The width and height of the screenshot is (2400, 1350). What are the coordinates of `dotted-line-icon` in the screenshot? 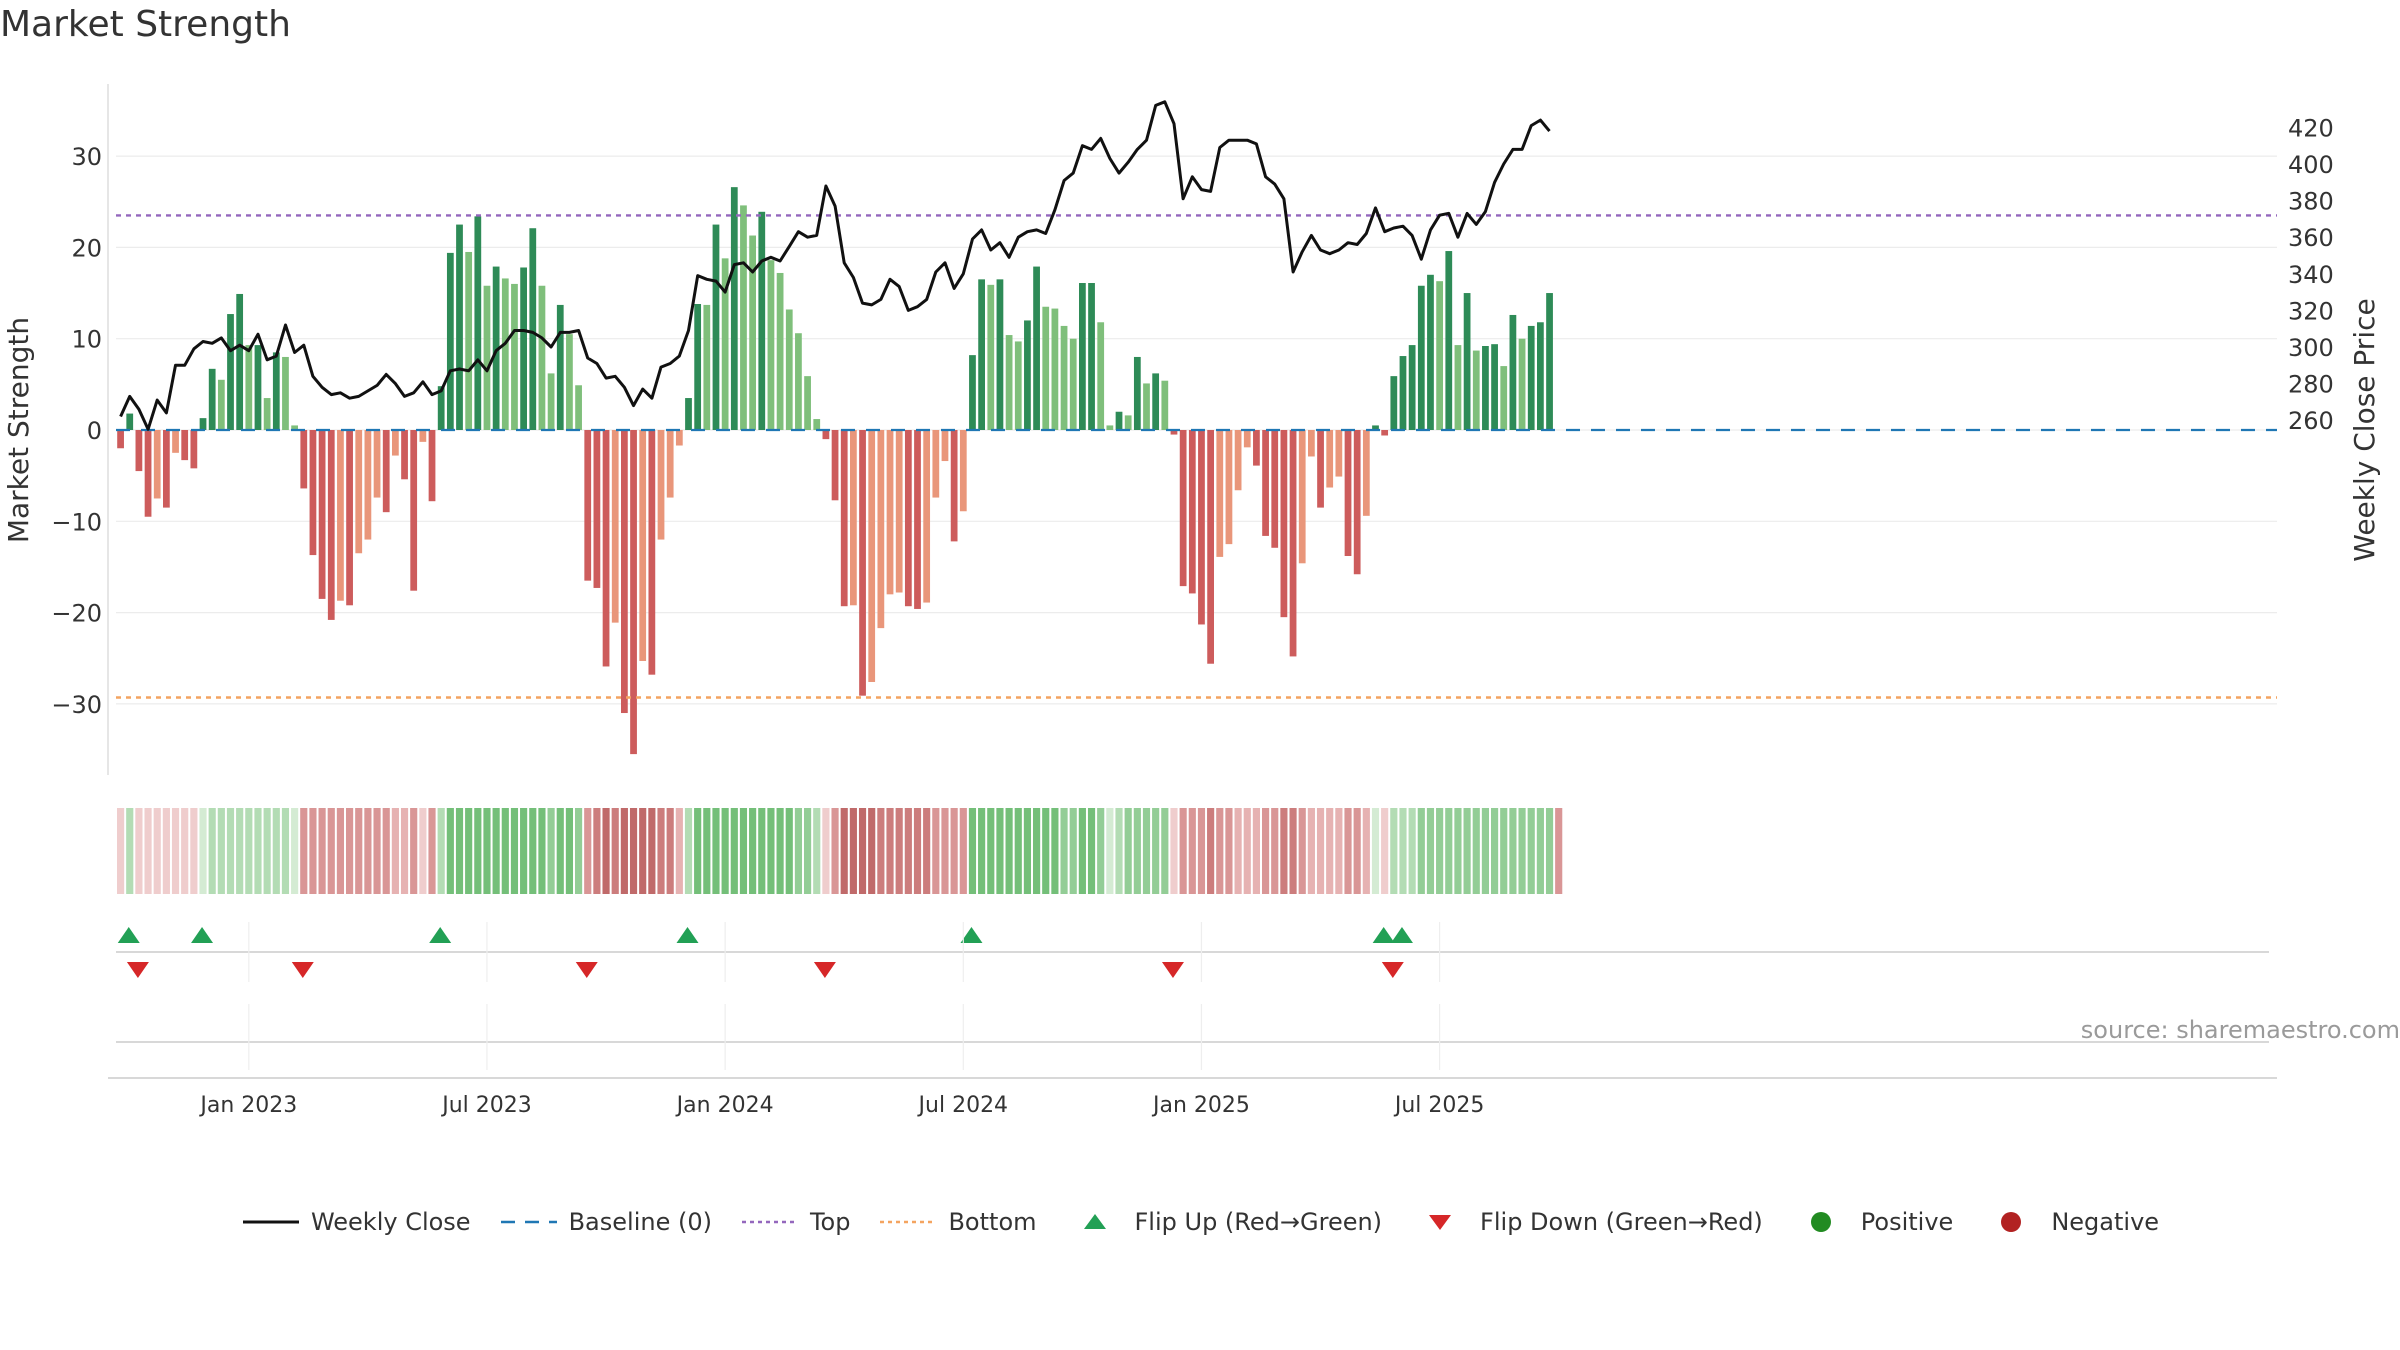 It's located at (908, 1222).